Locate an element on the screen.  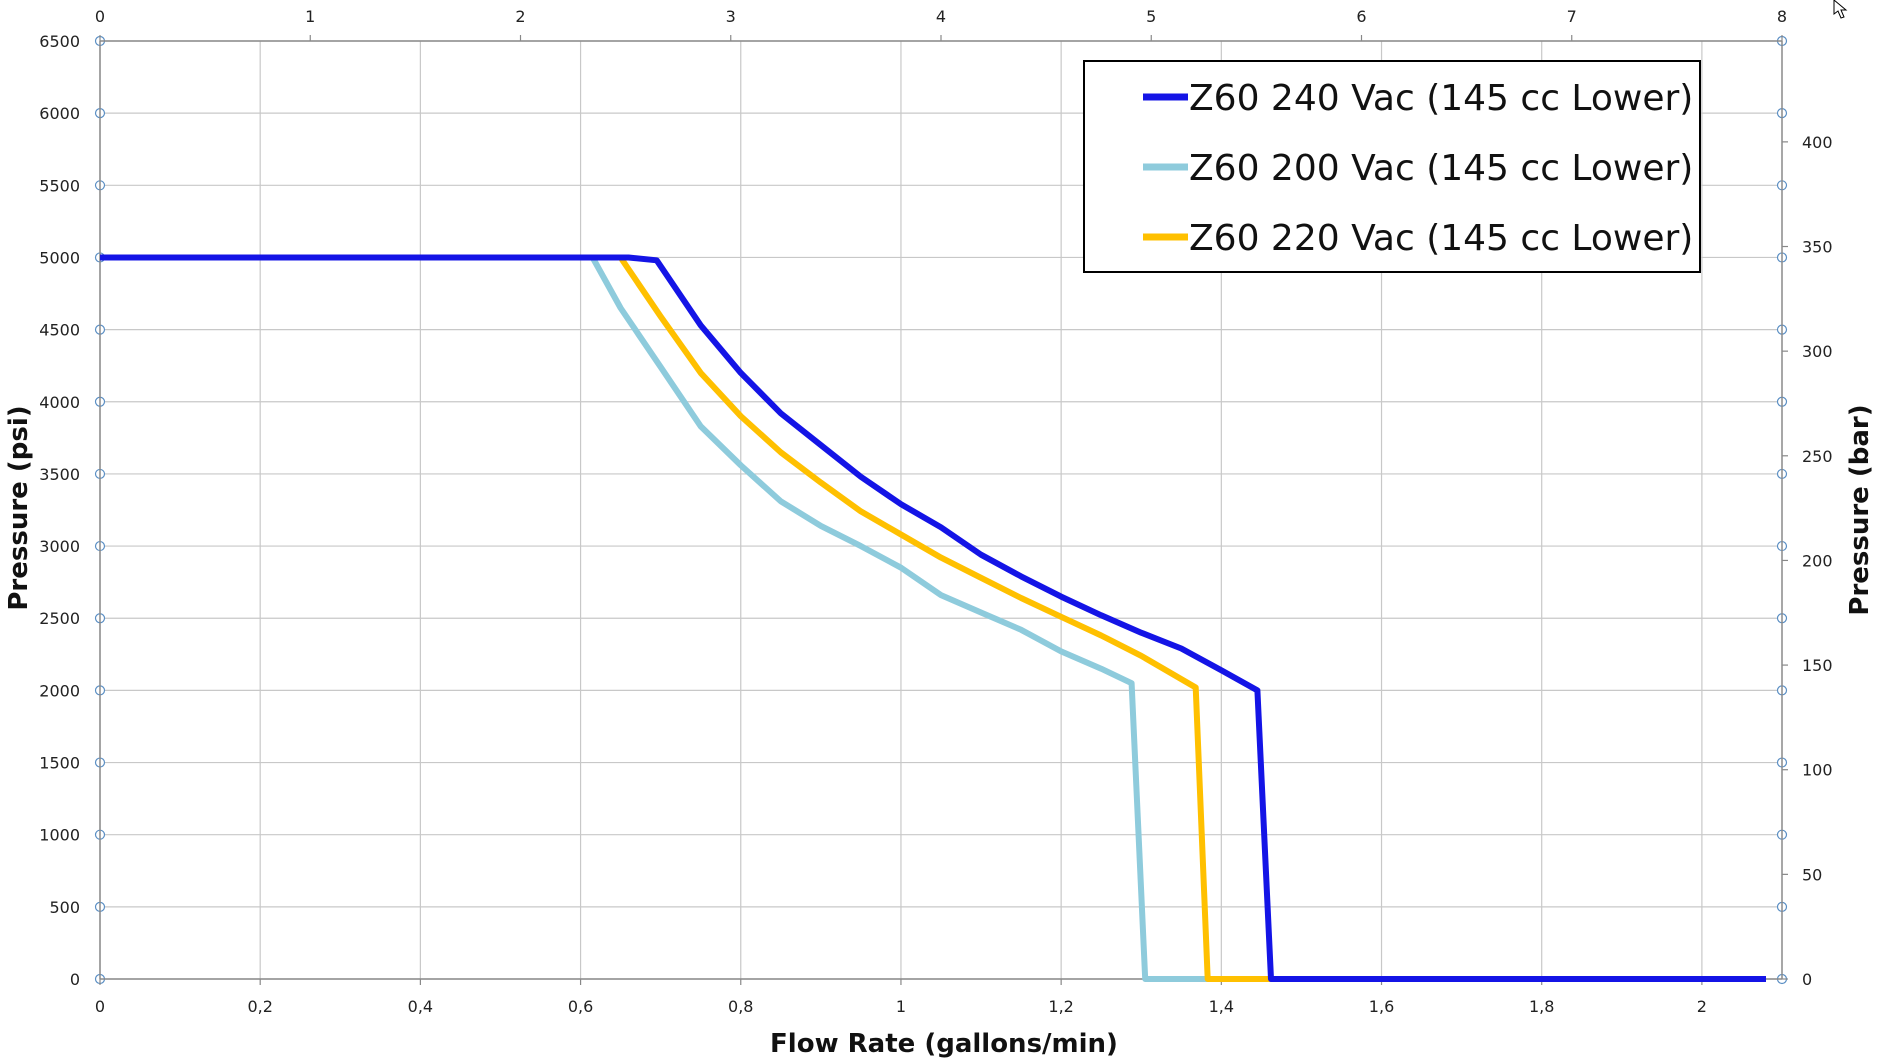
x2-tick-label: 3 is located at coordinates (731, 16).